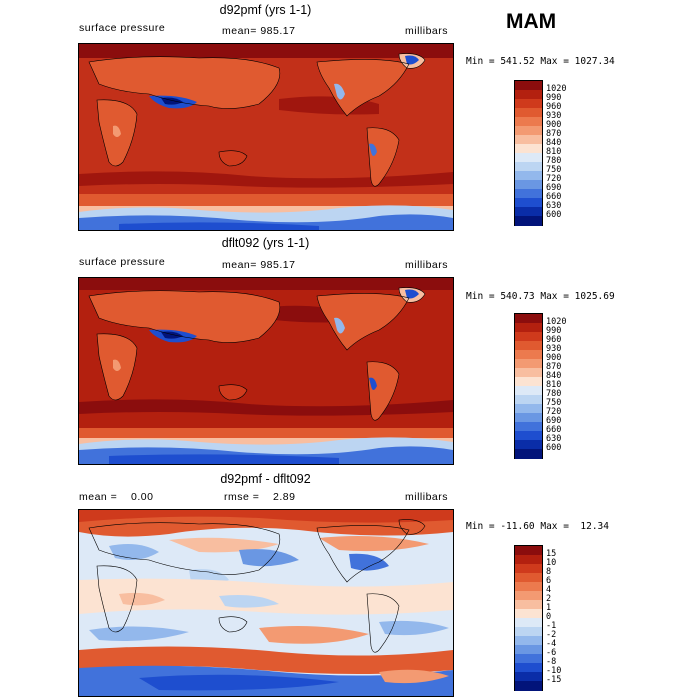 This screenshot has height=700, width=700. I want to click on panel-2-colorbar-swatches, so click(528, 386).